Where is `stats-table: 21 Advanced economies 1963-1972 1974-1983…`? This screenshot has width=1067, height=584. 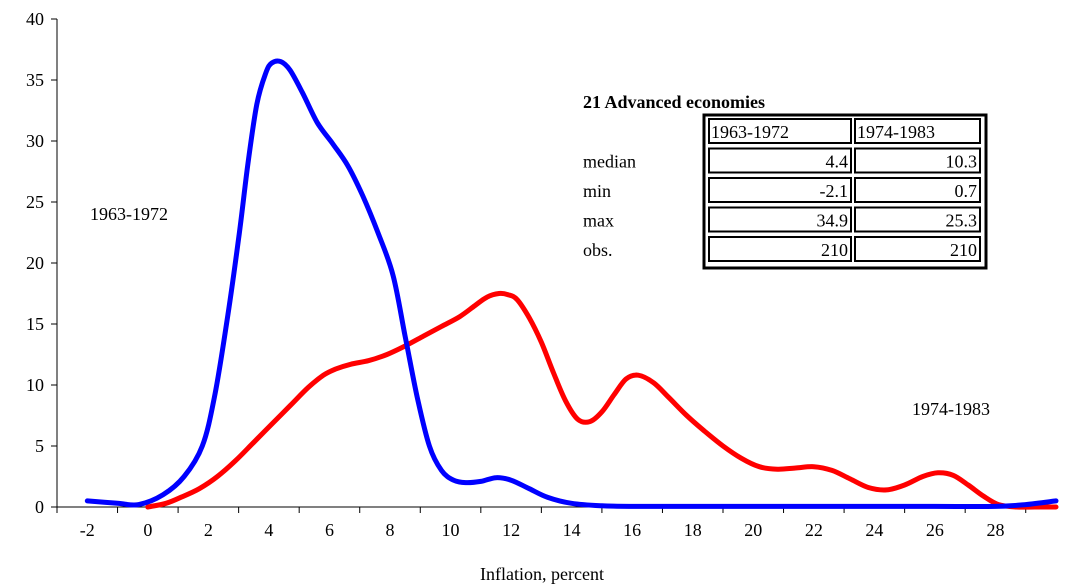 stats-table: 21 Advanced economies 1963-1972 1974-1983… is located at coordinates (785, 181).